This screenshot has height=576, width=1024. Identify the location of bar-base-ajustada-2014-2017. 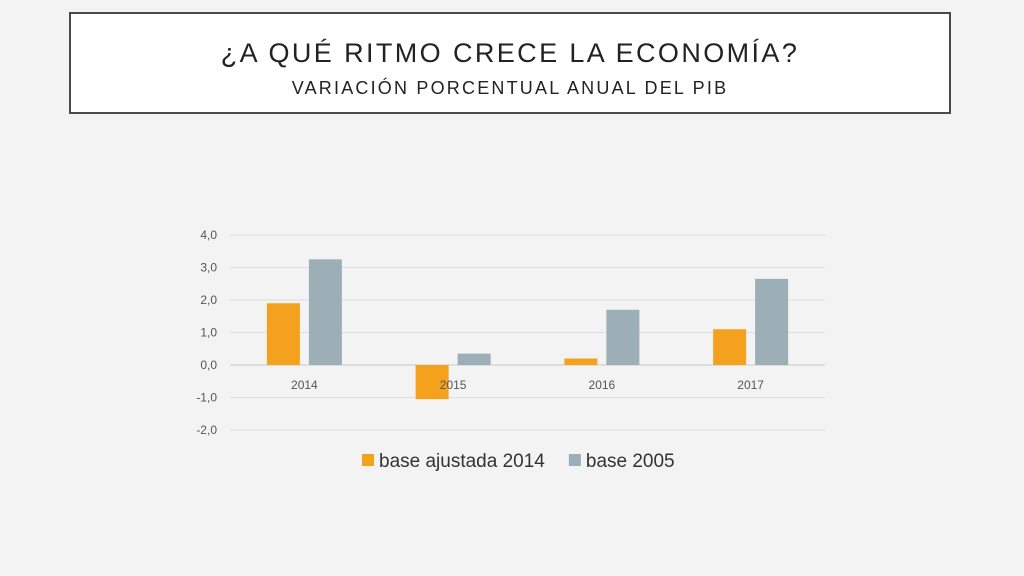
(730, 347).